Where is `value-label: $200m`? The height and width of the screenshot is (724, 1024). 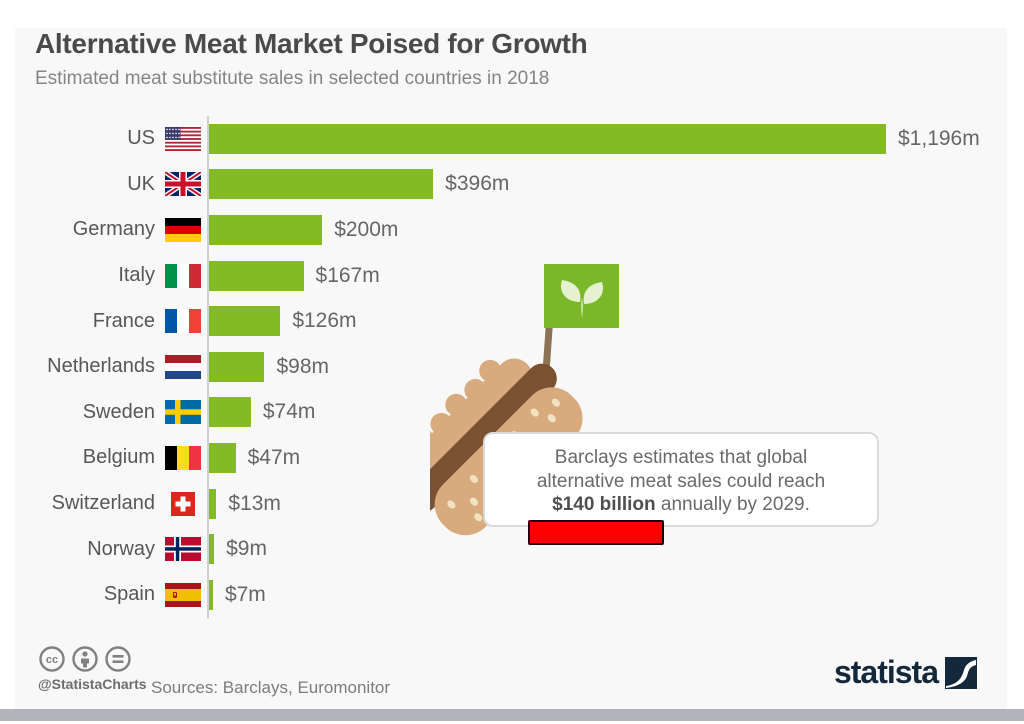 value-label: $200m is located at coordinates (366, 229).